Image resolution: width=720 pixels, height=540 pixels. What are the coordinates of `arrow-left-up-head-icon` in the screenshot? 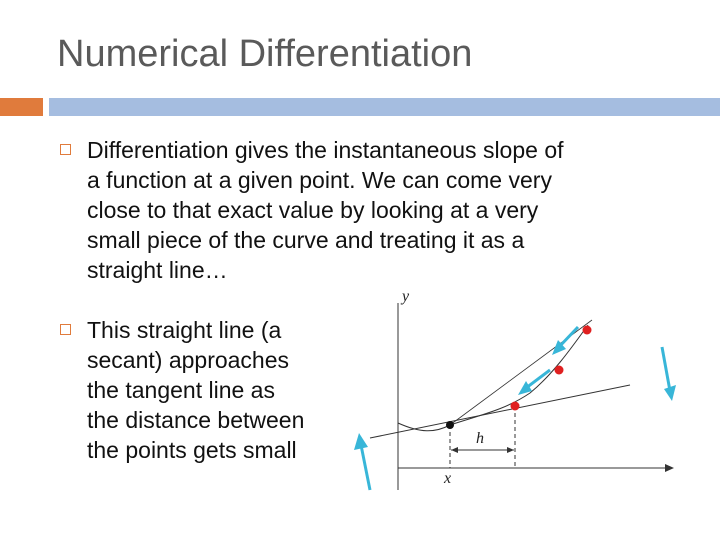 It's located at (361, 441).